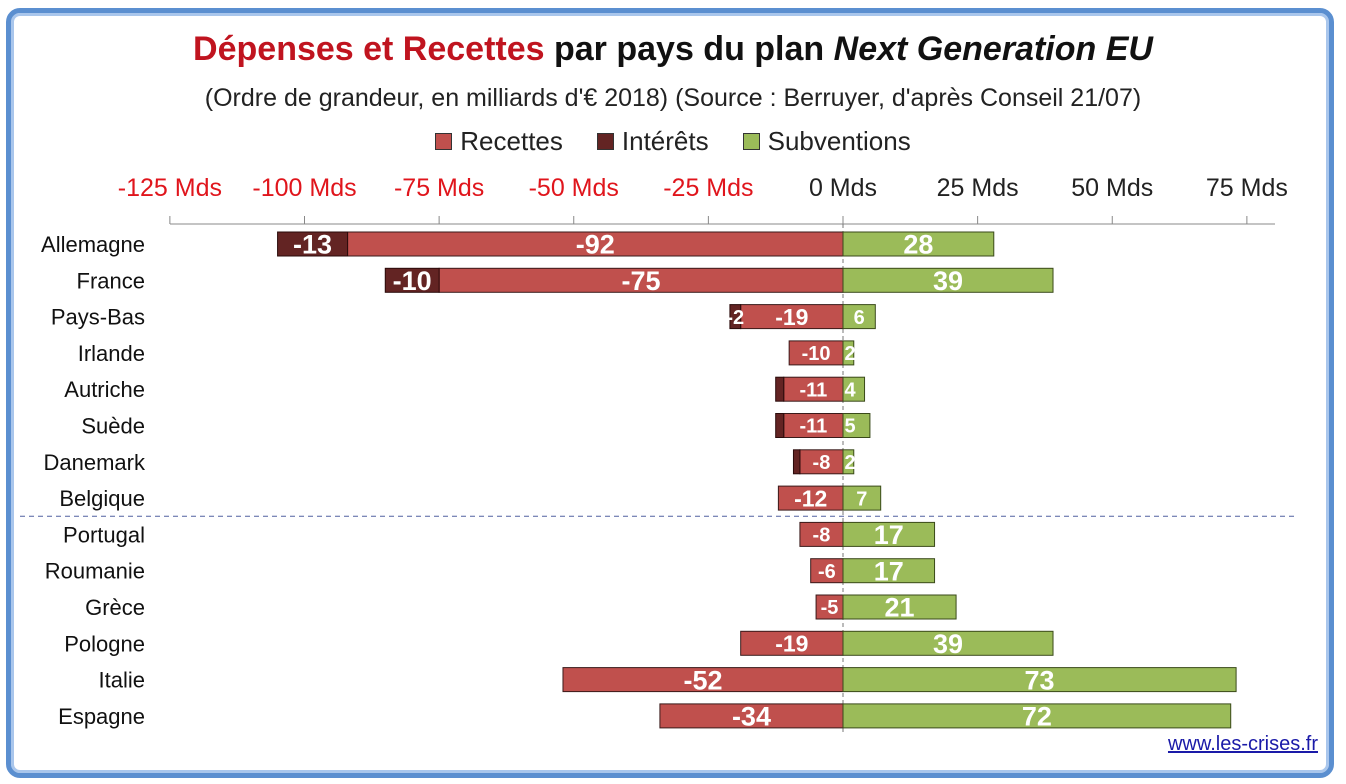 This screenshot has height=784, width=1346. What do you see at coordinates (849, 427) in the screenshot?
I see `label-subventions: 5` at bounding box center [849, 427].